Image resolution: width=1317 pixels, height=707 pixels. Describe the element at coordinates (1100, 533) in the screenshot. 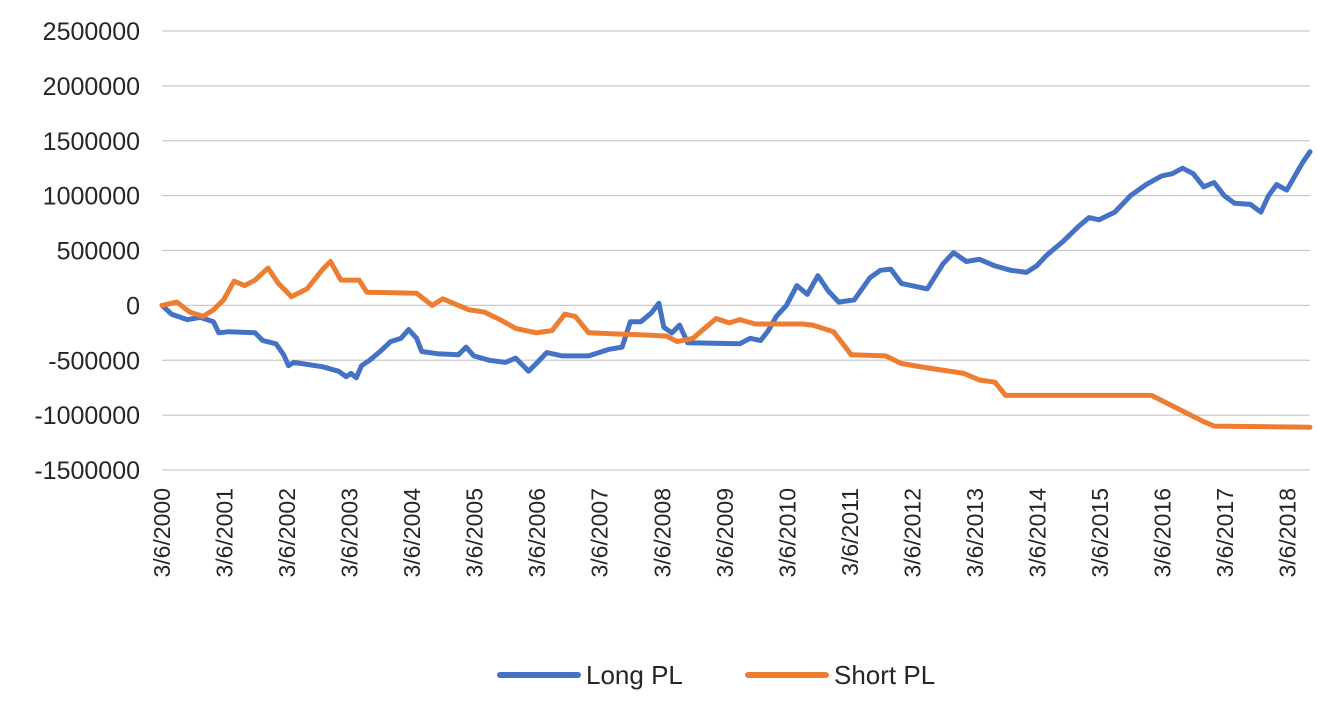

I see `x-tick-label: 3/6/2015` at that location.